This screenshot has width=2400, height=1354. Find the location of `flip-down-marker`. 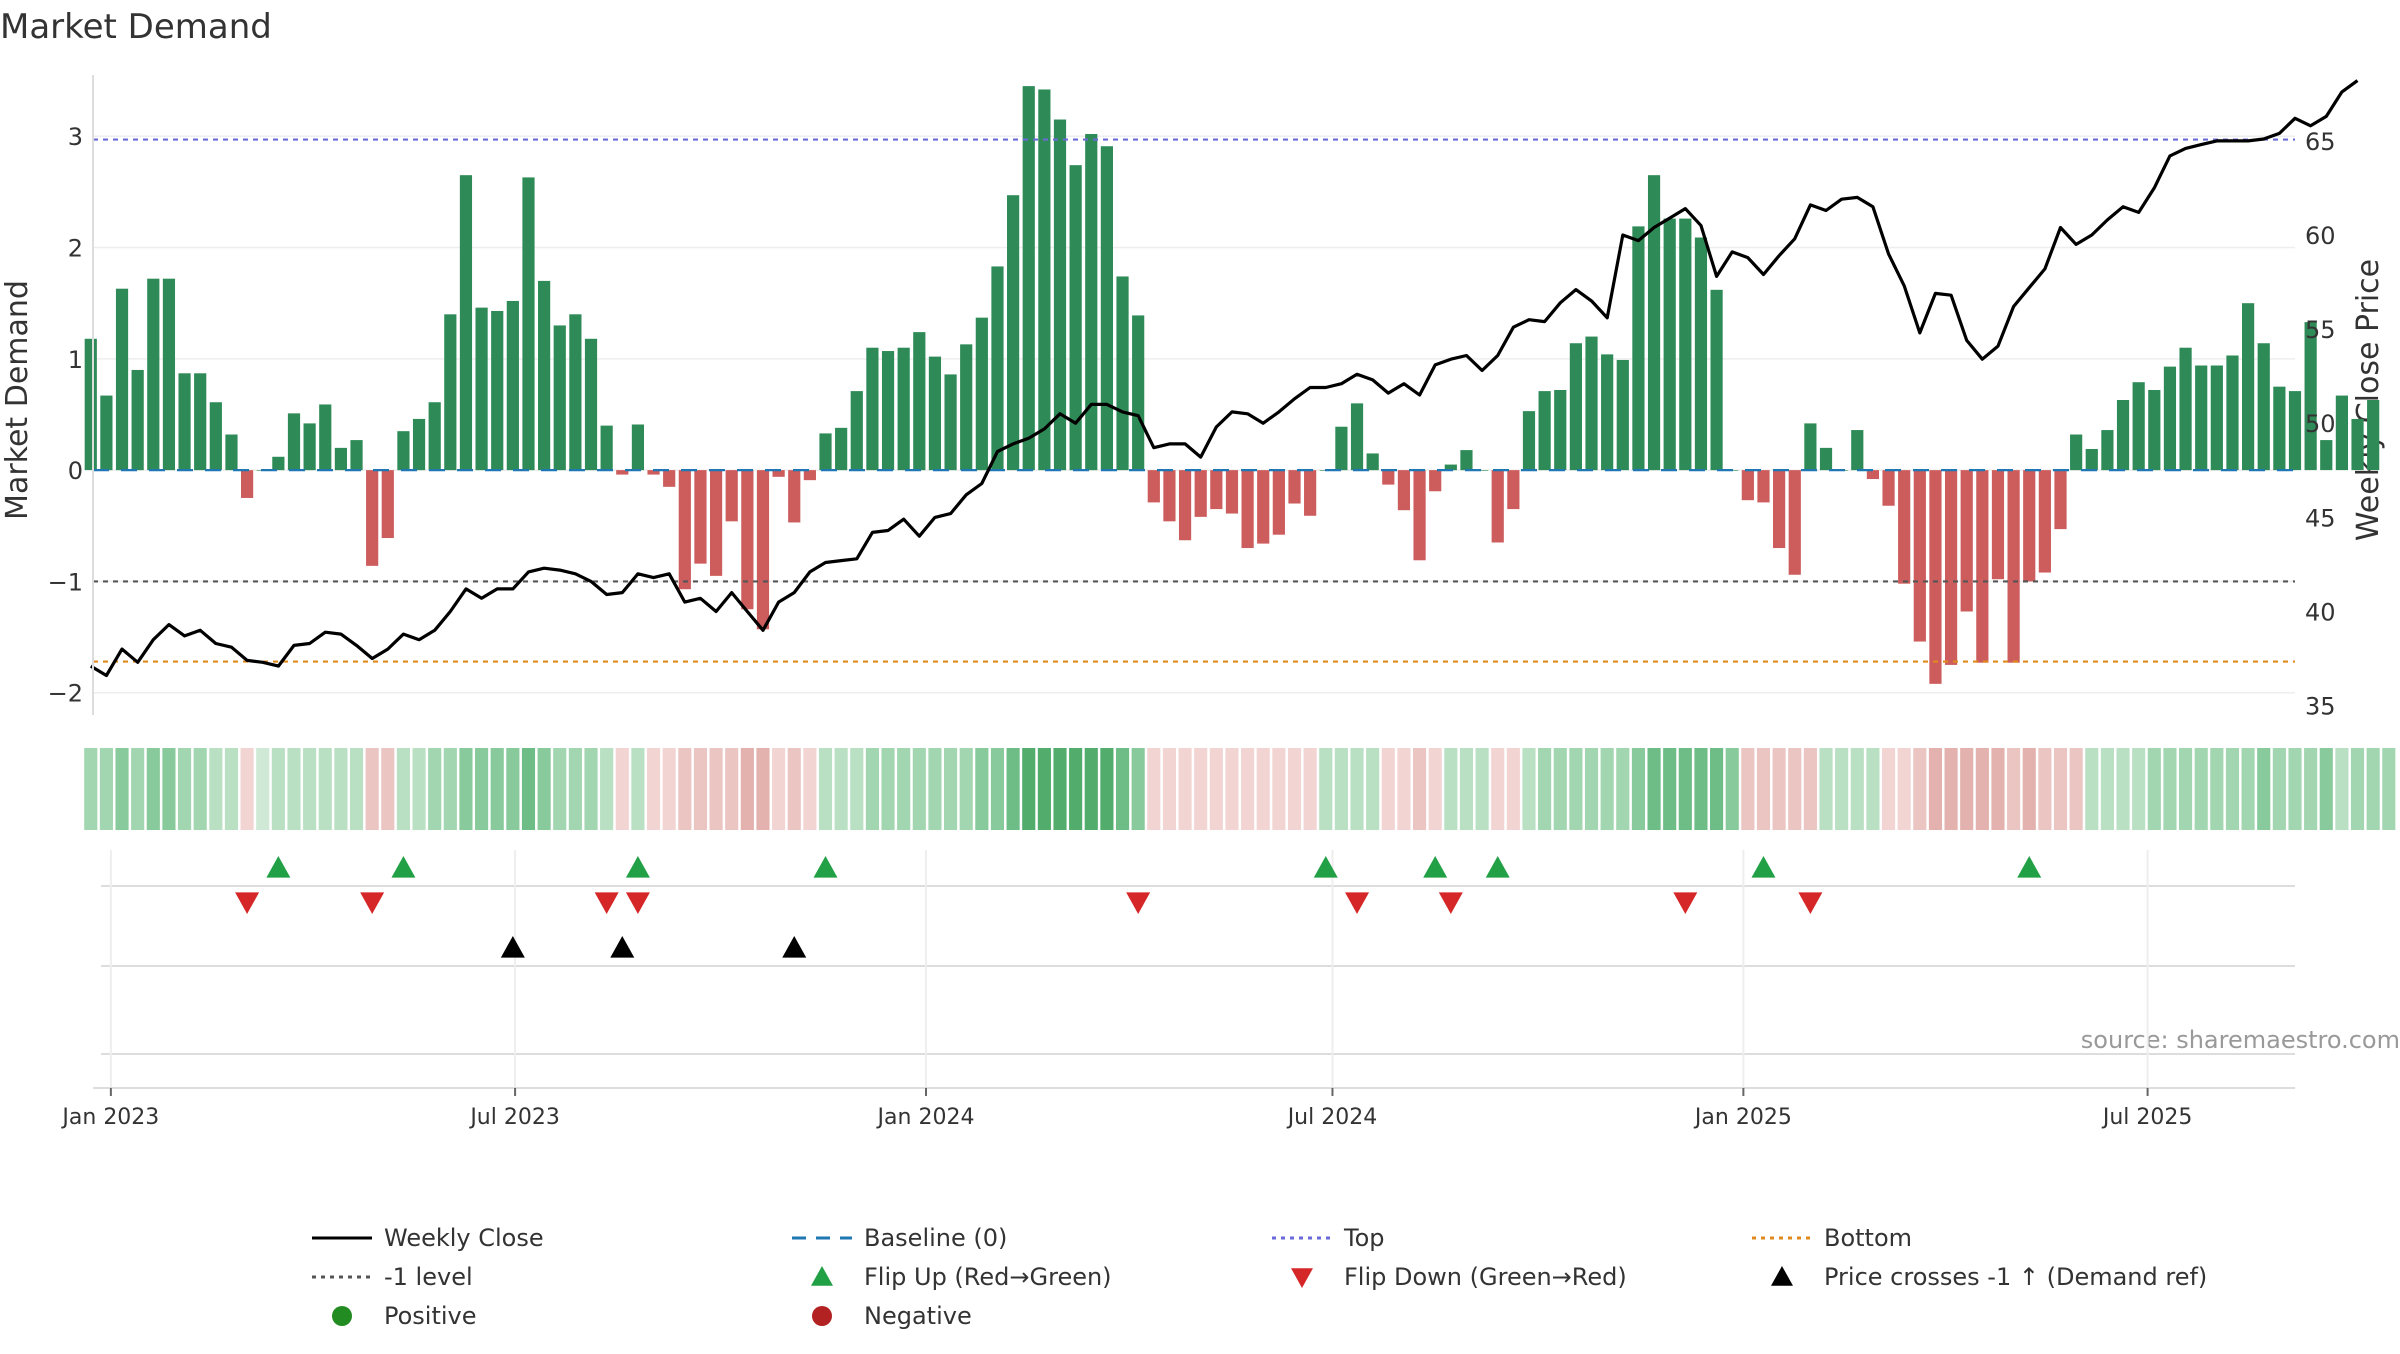

flip-down-marker is located at coordinates (1685, 903).